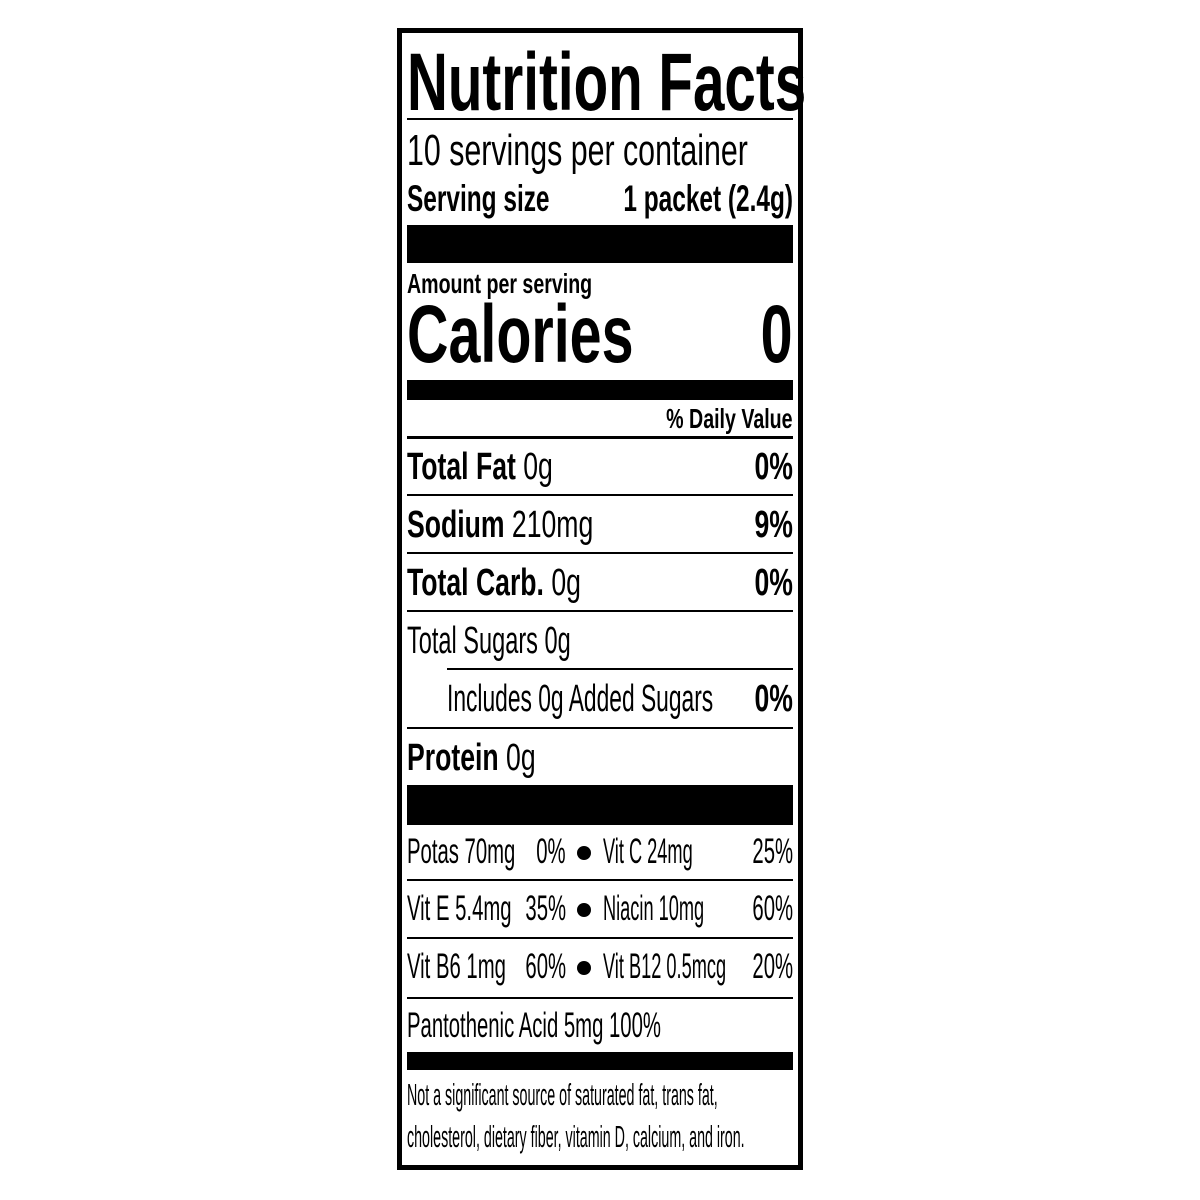 The image size is (1200, 1200). I want to click on micronutrient-left-dv: 0%, so click(551, 851).